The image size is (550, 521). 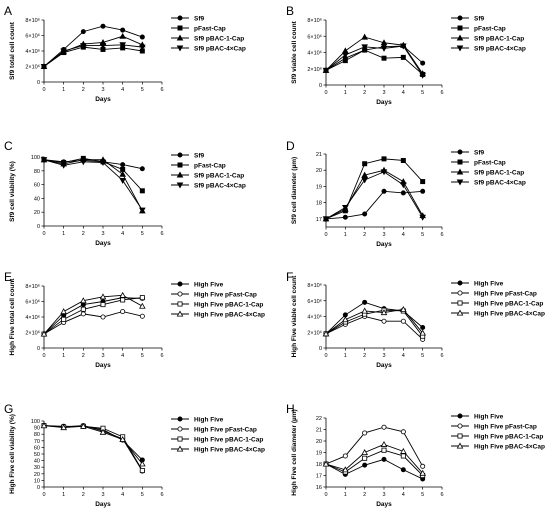 I want to click on y-tick-label: 22, so click(x=319, y=419).